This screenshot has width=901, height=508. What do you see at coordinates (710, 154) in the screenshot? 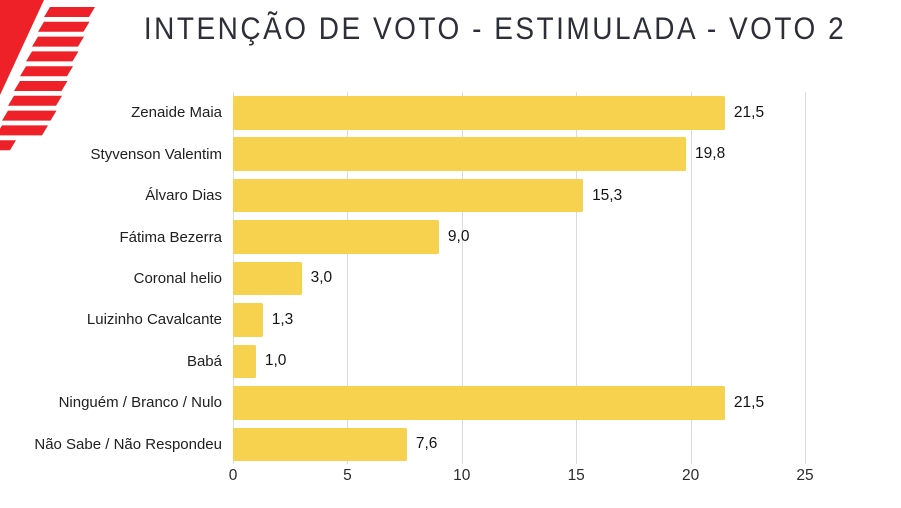
I see `value-label: 19,8` at bounding box center [710, 154].